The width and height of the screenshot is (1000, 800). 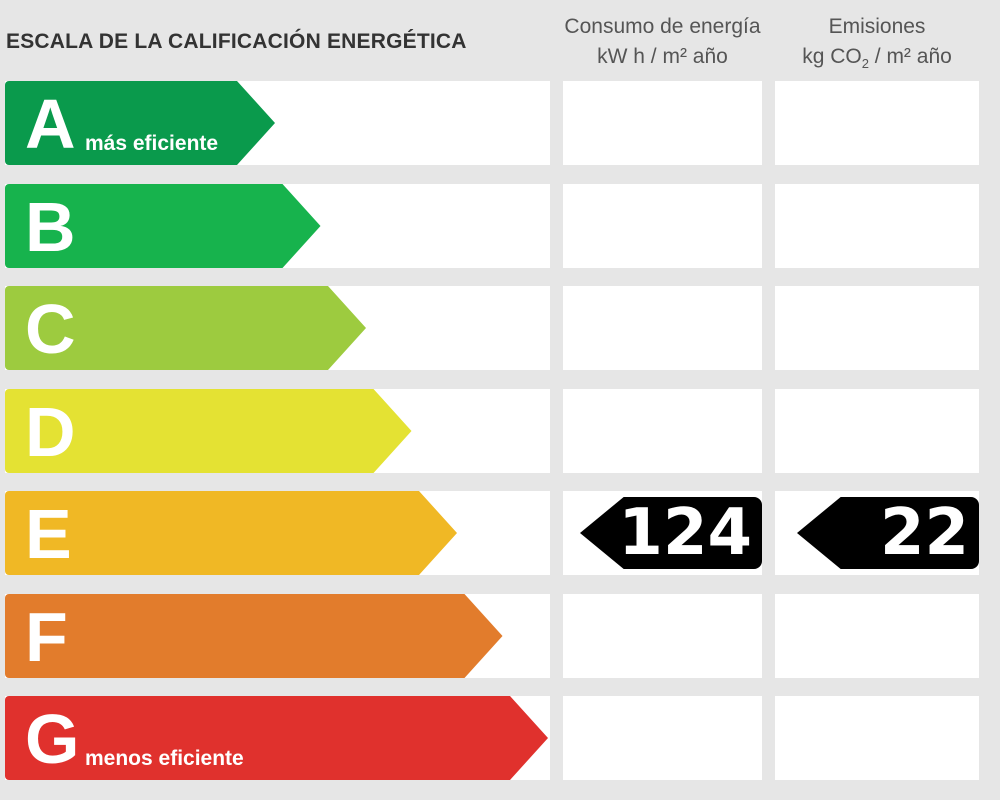 What do you see at coordinates (164, 758) in the screenshot?
I see `rating-annotation: menos eficiente` at bounding box center [164, 758].